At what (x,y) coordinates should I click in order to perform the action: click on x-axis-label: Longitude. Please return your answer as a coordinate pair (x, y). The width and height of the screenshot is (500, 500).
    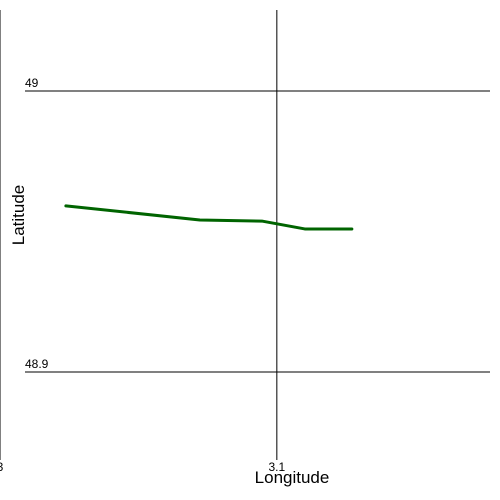
    Looking at the image, I should click on (292, 477).